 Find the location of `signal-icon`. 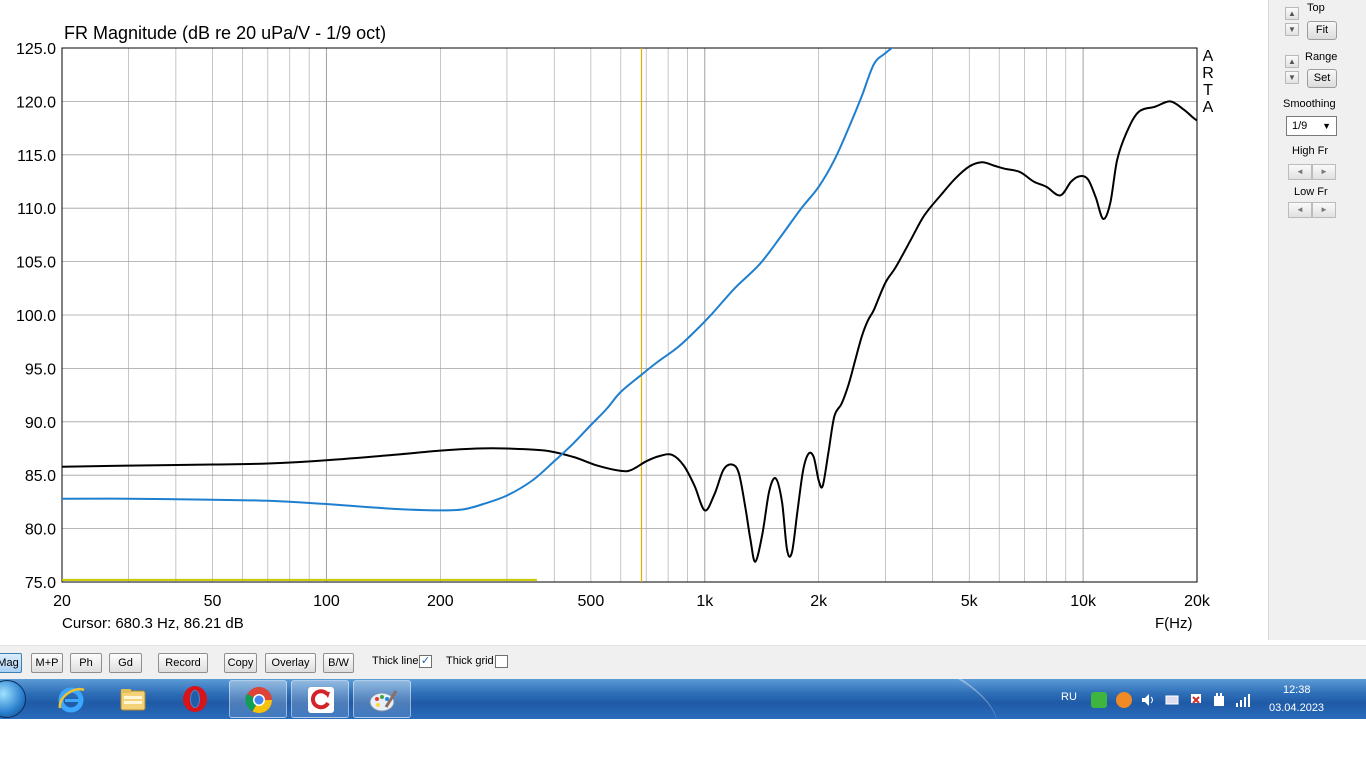

signal-icon is located at coordinates (1243, 700).